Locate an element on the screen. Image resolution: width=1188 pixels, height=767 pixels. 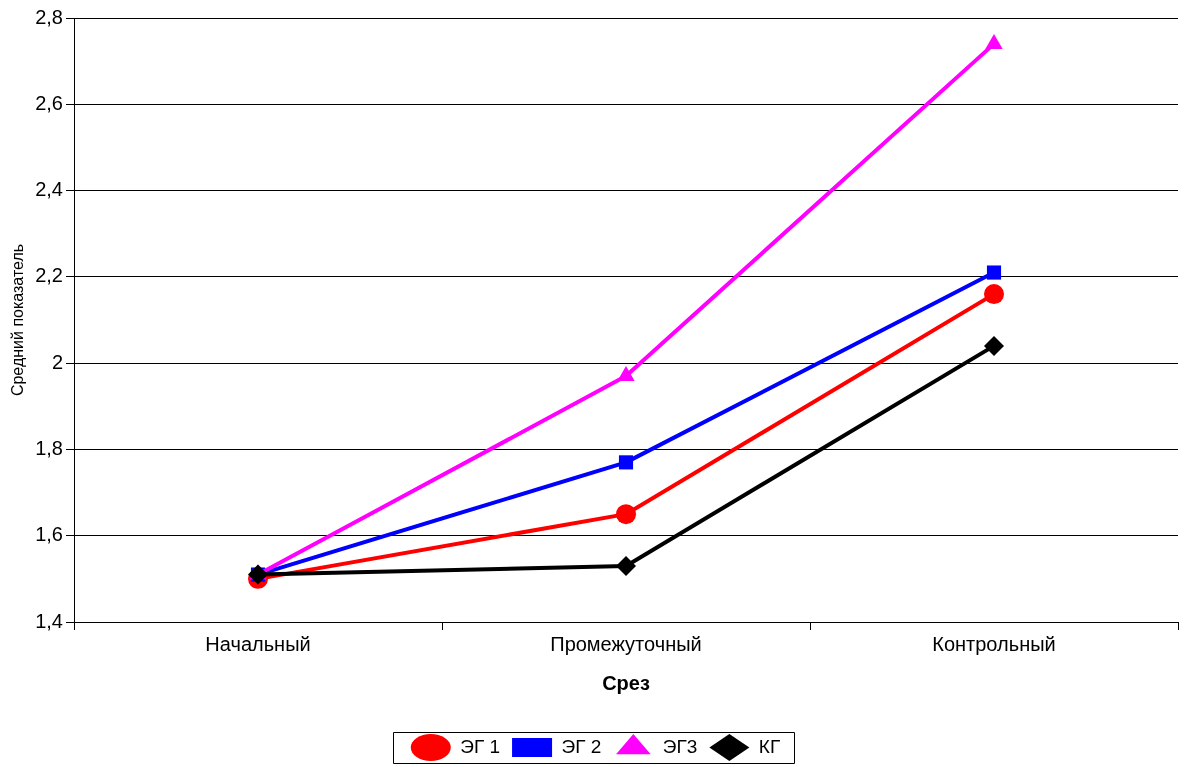
y-tick-label: 2,6 is located at coordinates (49, 102).